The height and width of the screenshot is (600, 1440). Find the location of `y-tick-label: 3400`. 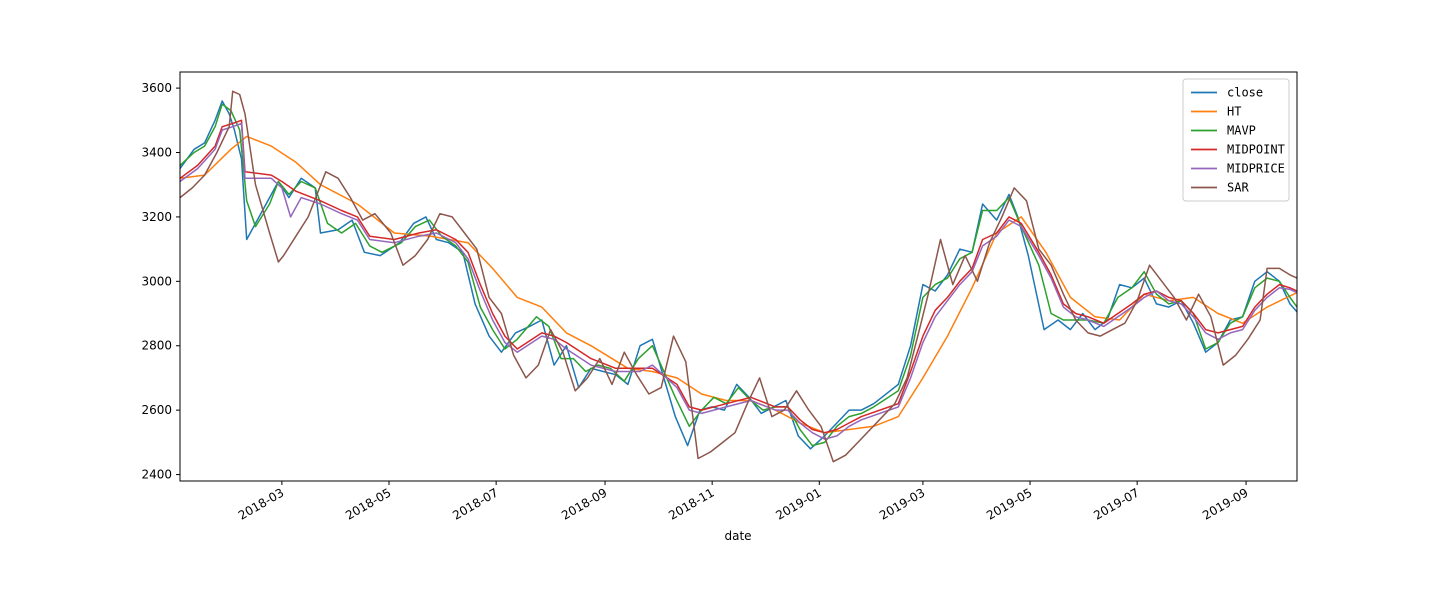

y-tick-label: 3400 is located at coordinates (156, 153).